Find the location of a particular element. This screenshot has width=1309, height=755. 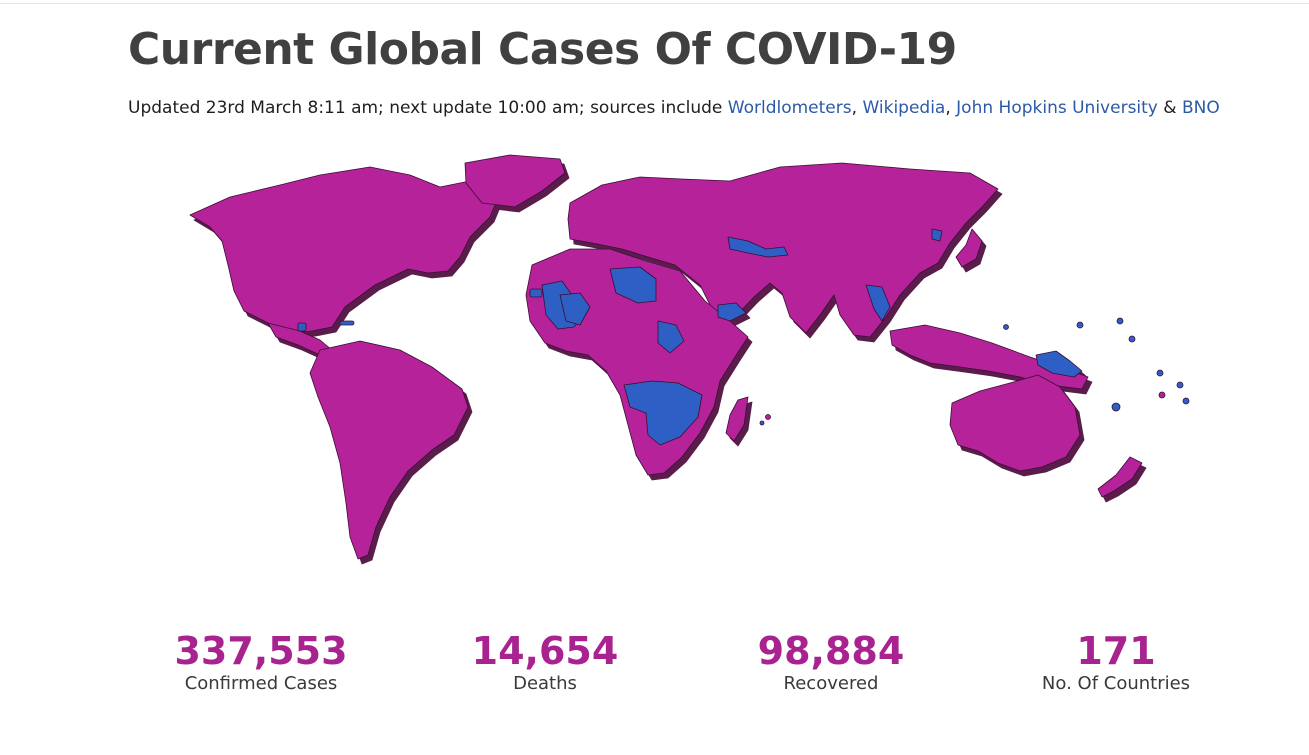

region-australia is located at coordinates (1015, 423).